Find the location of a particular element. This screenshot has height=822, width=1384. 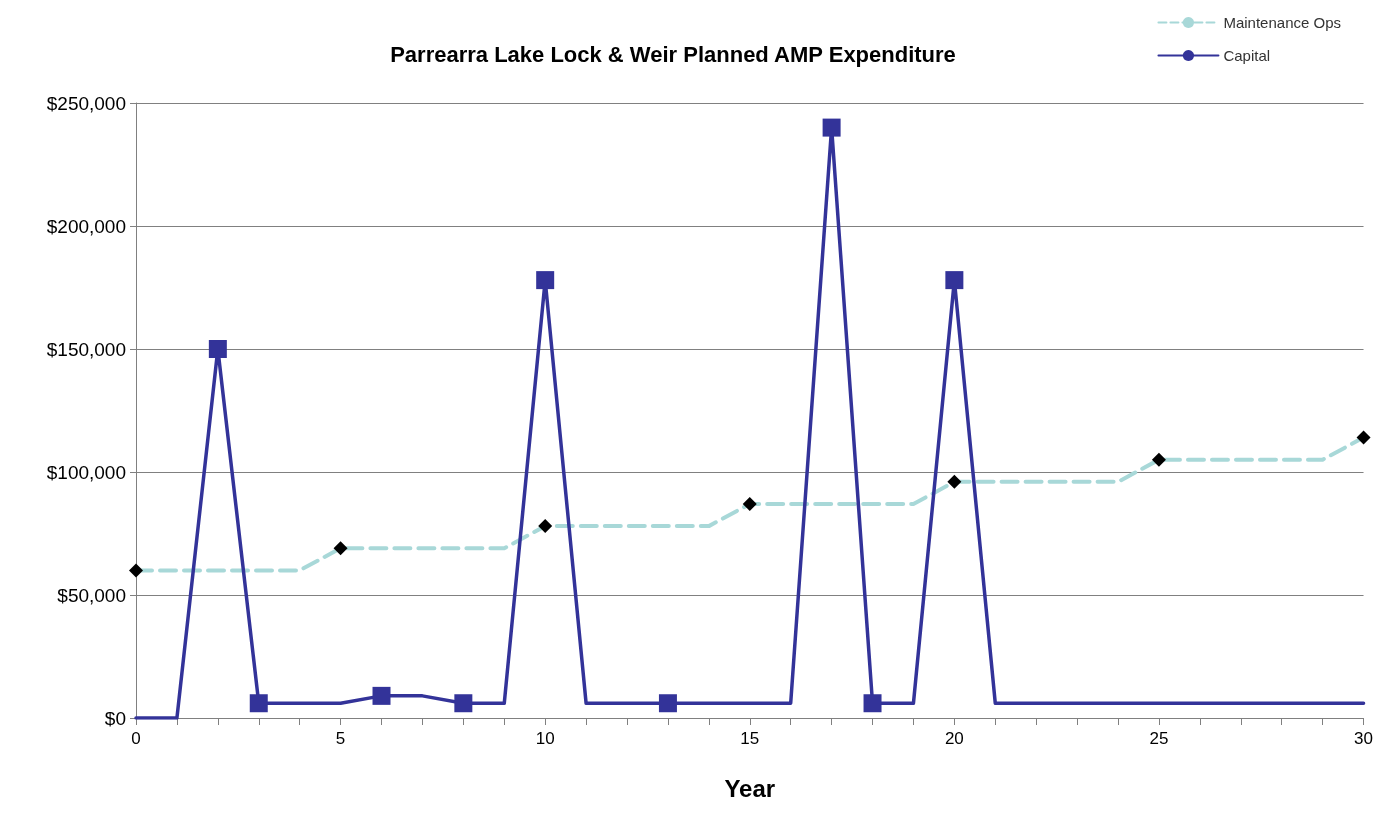

x-tick-label: 0 is located at coordinates (136, 738).